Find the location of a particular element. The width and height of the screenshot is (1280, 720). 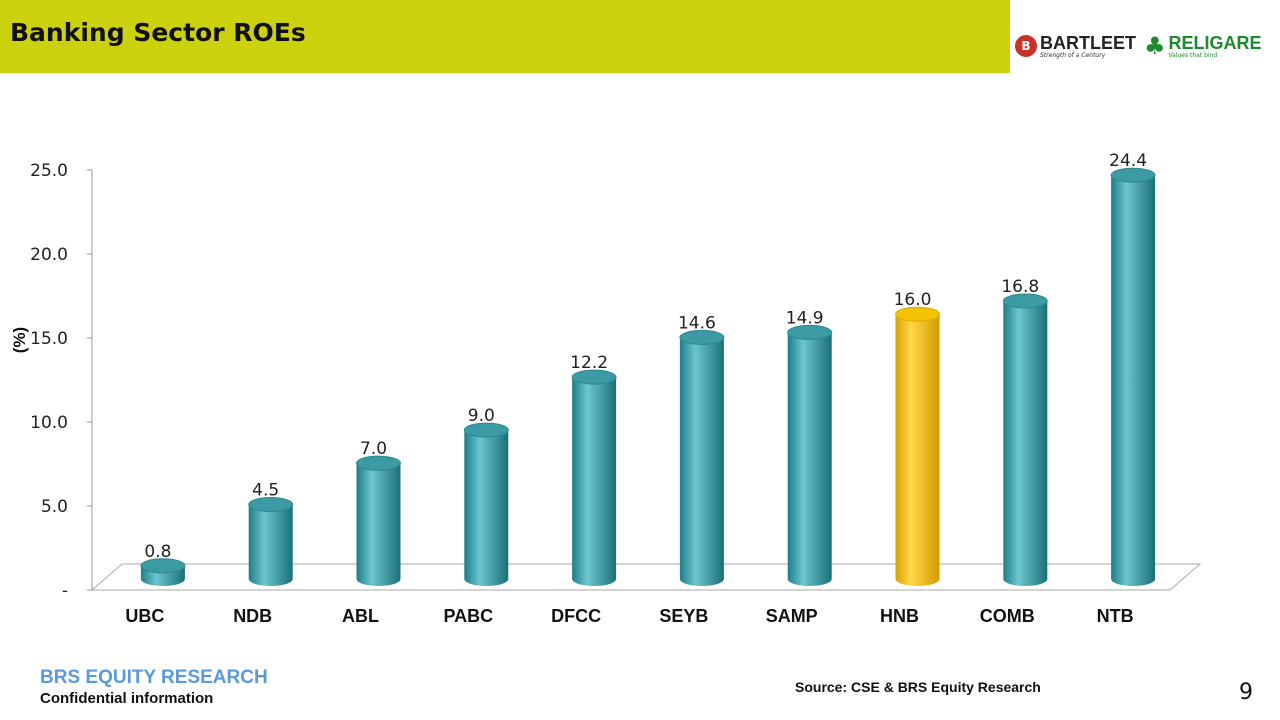

bar-seyb: 14.6 is located at coordinates (701, 449).